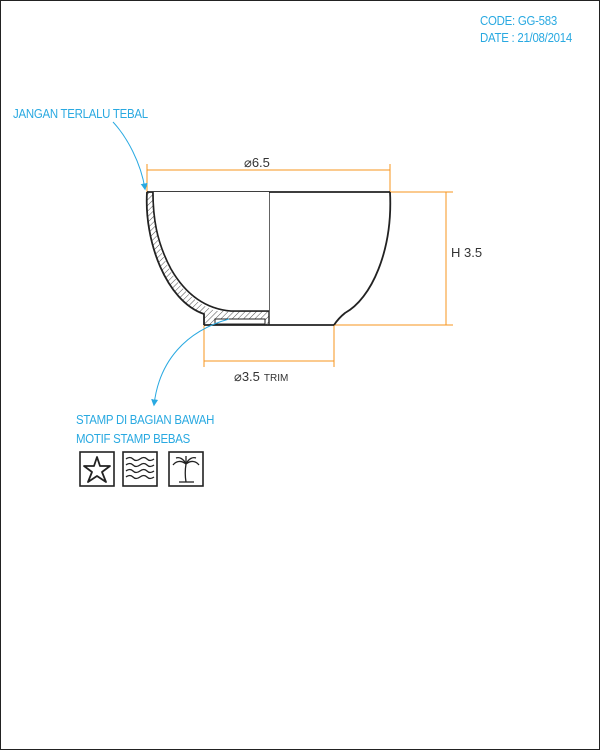 Image resolution: width=600 pixels, height=750 pixels. I want to click on waves-icon, so click(140, 468).